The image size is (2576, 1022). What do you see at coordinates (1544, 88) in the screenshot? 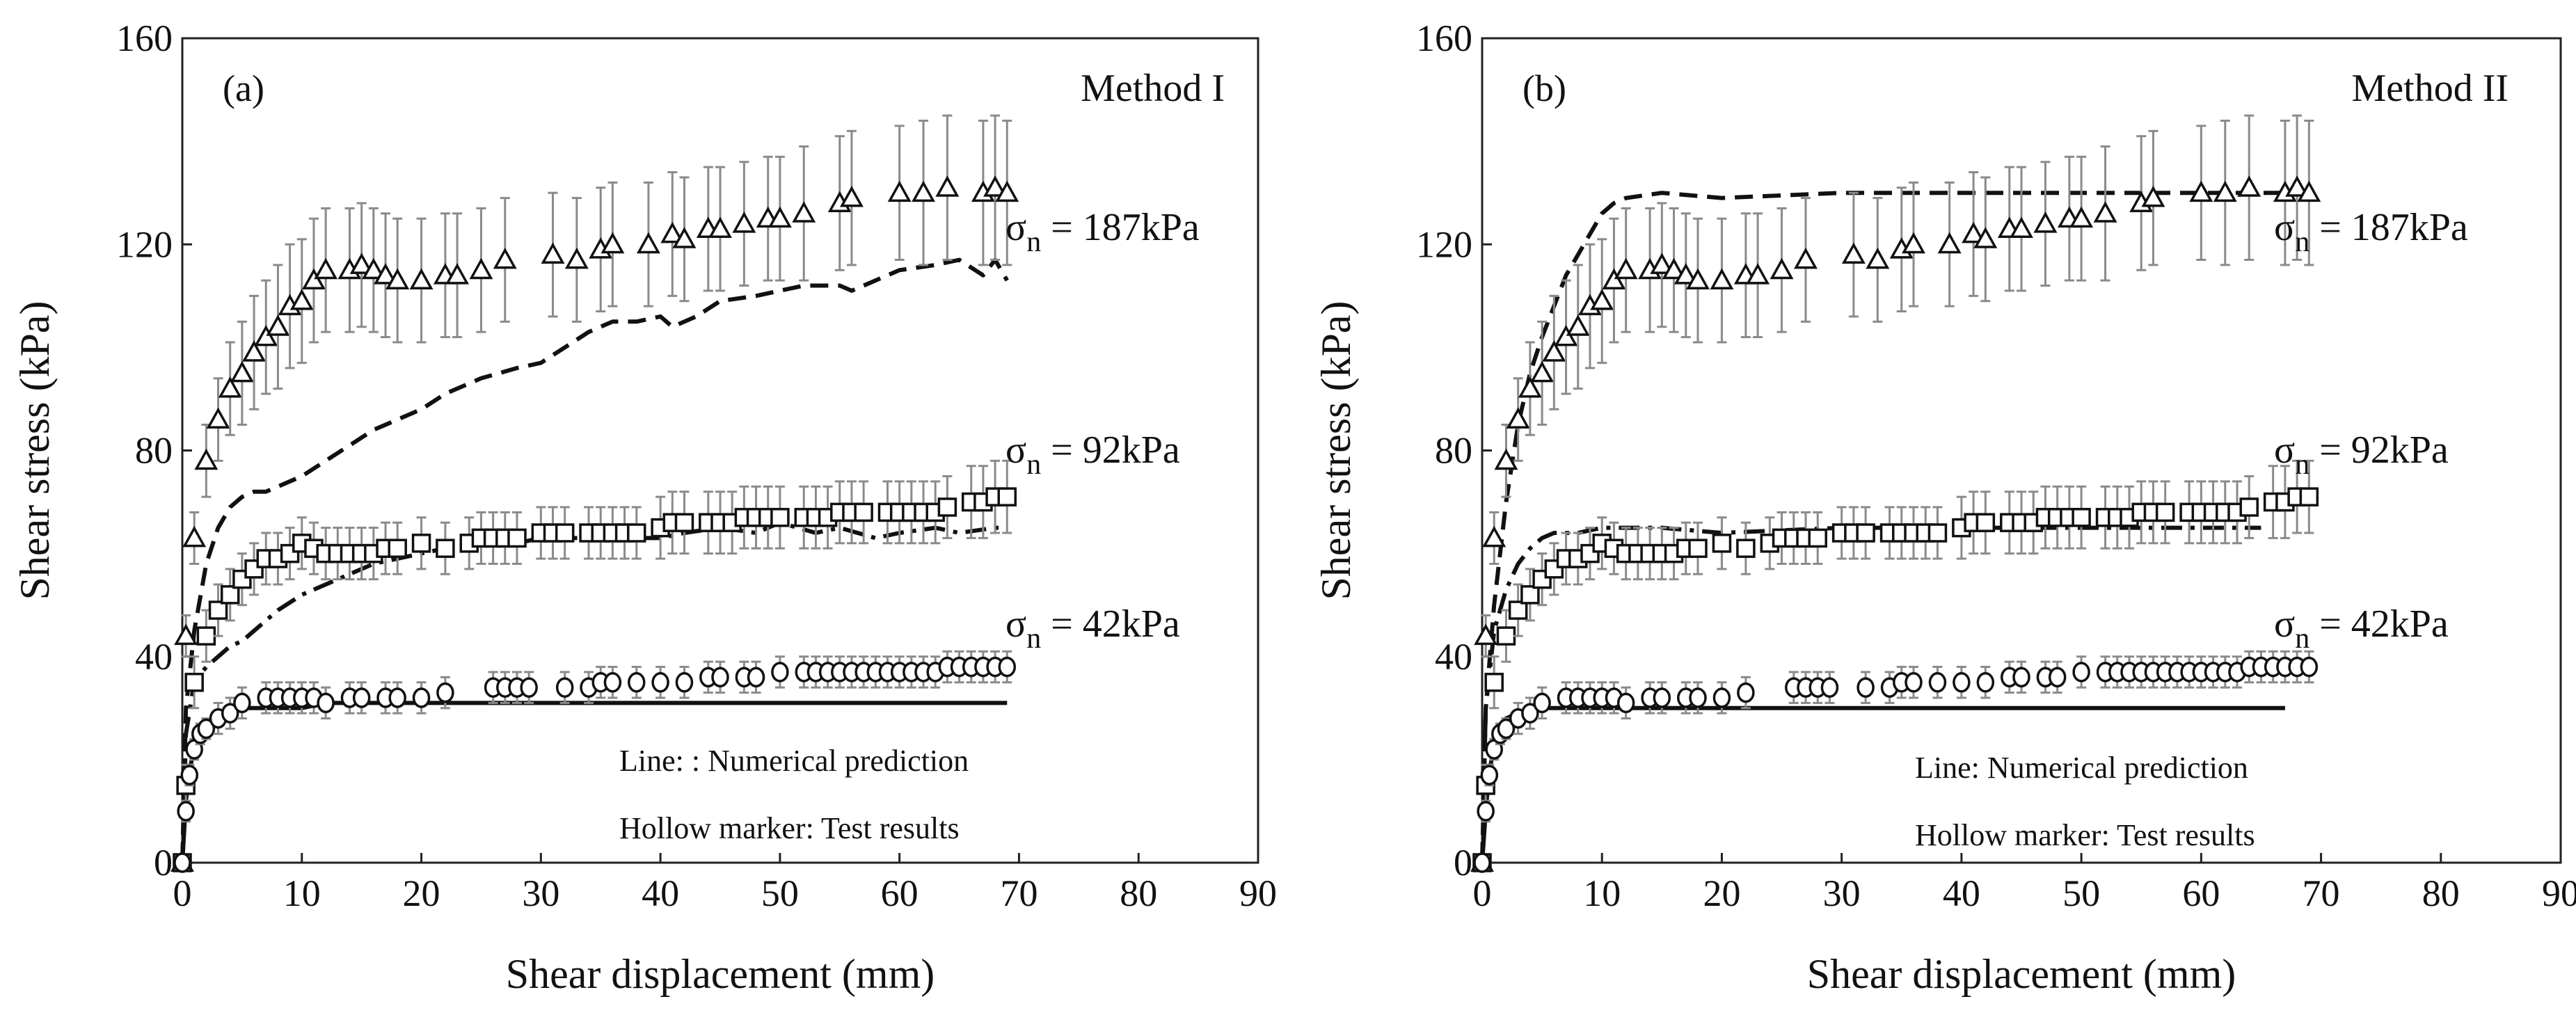
I see `panel-tag: (b)` at bounding box center [1544, 88].